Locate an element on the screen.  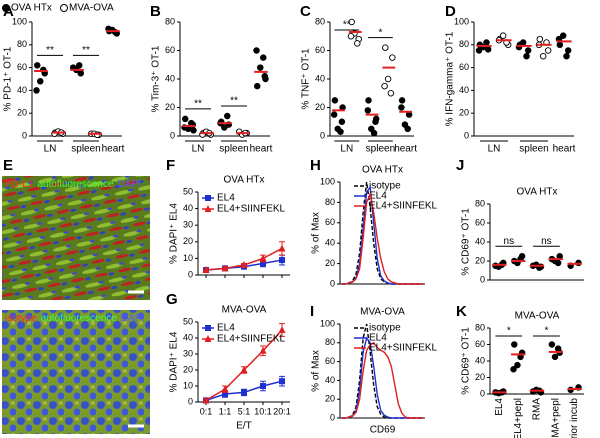
y-tick-label: 50 is located at coordinates (188, 191).